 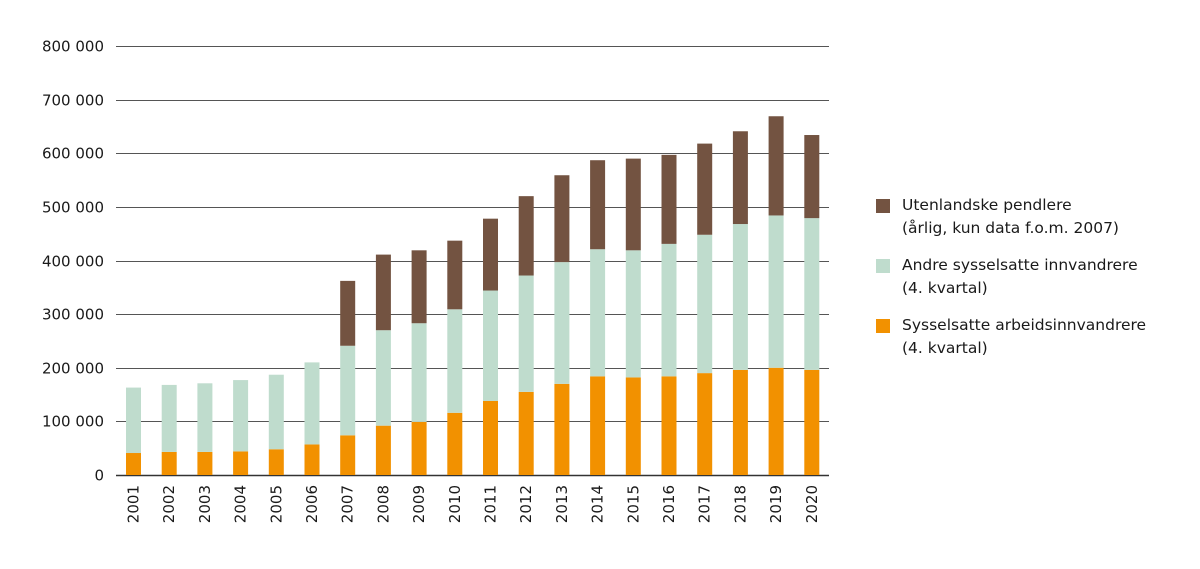 I want to click on x-tick-label: 2001, so click(x=134, y=504).